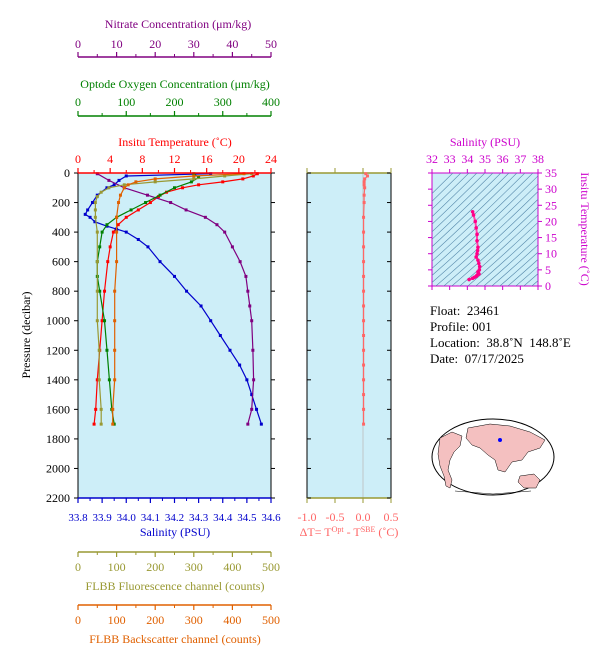 This screenshot has width=609, height=663. I want to click on oxygen-axis-label: Optode Oxygen Concentration (μm/kg), so click(174, 84).